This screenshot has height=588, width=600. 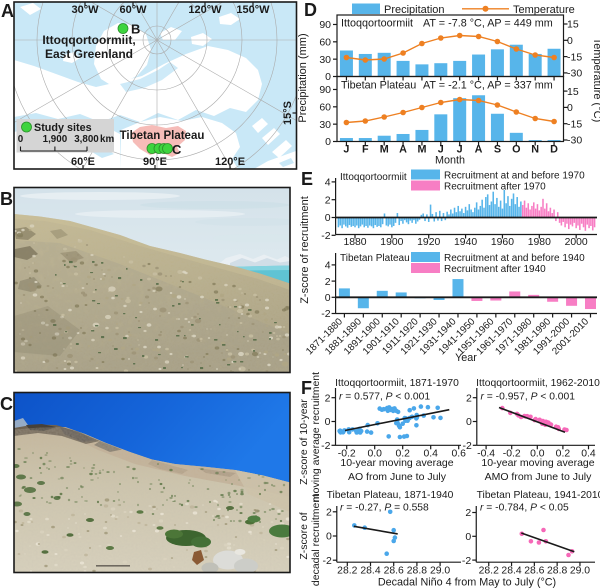 What do you see at coordinates (316, 540) in the screenshot?
I see `svg-text: decadal recruitment` at bounding box center [316, 540].